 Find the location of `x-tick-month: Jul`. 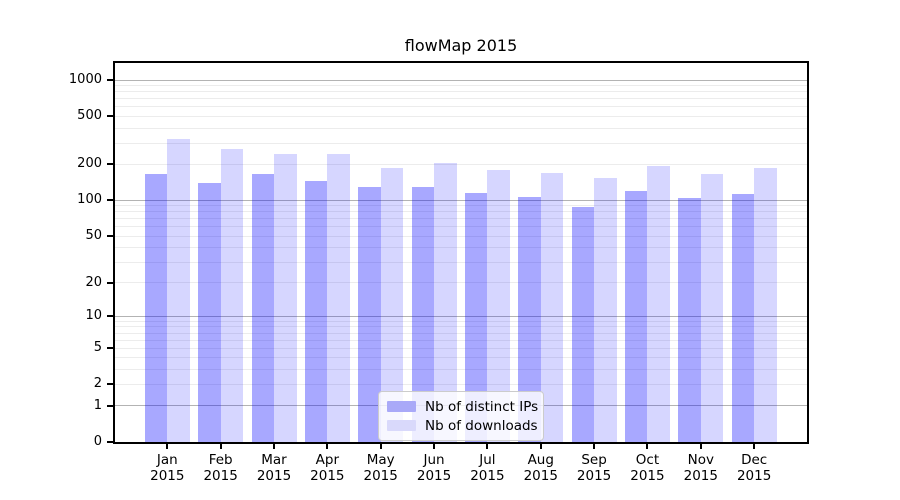

x-tick-month: Jul is located at coordinates (487, 460).